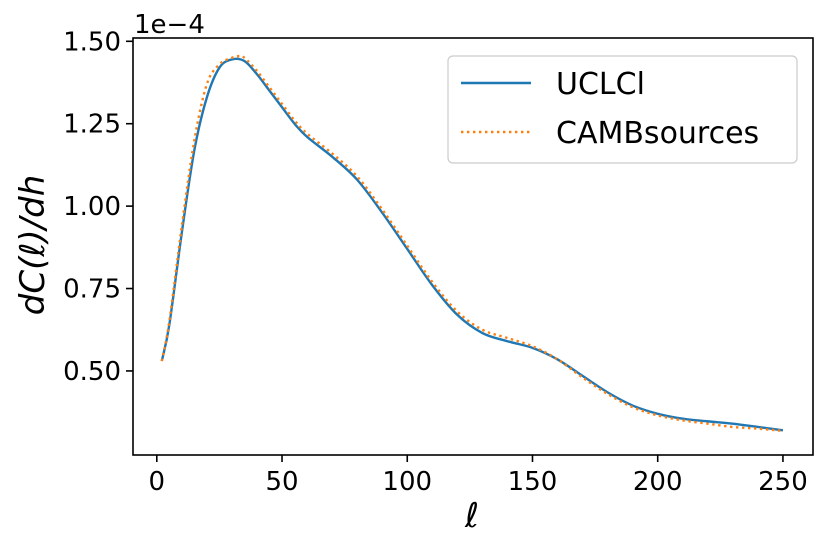  I want to click on y-offset-label: 1e−4, so click(169, 25).